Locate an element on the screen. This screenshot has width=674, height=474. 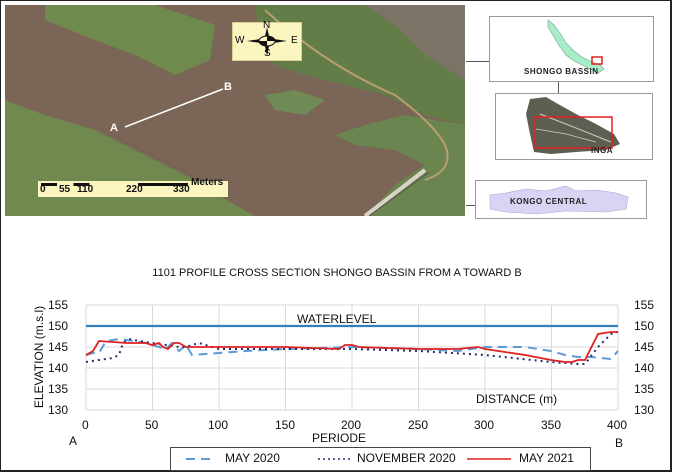
point-b-label: B is located at coordinates (228, 87).